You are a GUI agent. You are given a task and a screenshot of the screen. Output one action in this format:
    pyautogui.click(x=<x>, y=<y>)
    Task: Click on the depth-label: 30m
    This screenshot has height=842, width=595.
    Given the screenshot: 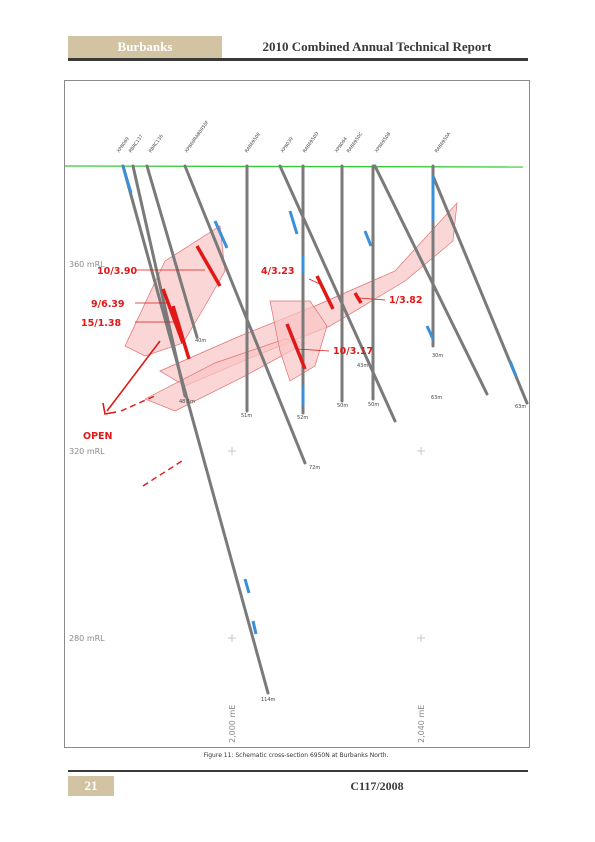 What is the action you would take?
    pyautogui.click(x=437, y=356)
    